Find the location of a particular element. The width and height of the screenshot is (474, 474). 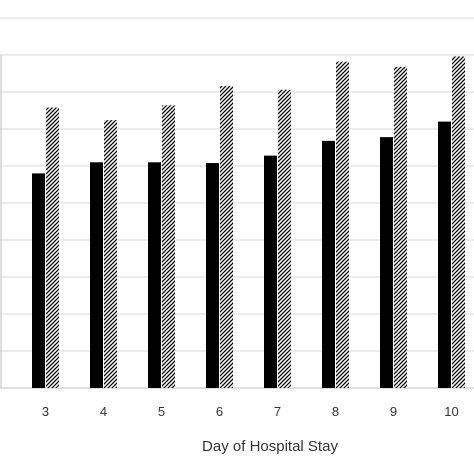

x-axis-title: Day of Hospital Stay is located at coordinates (270, 446).